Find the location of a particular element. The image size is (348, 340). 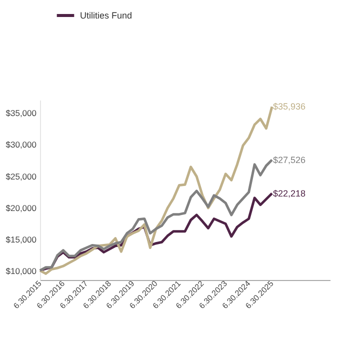

y-tick-label: $35,000 is located at coordinates (21, 113).